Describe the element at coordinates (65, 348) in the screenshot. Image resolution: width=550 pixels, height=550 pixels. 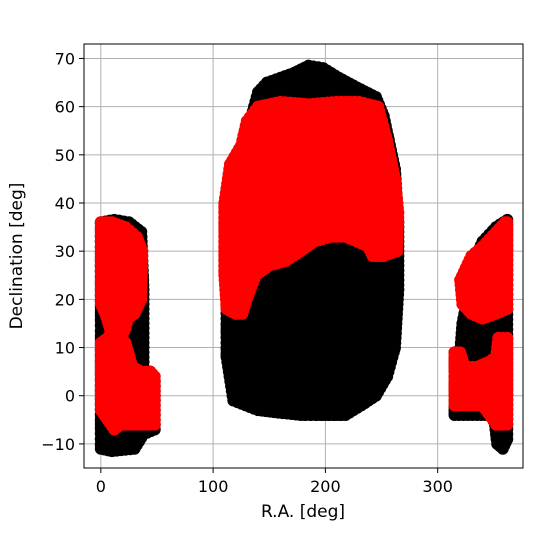
I see `y-tick-label: 10` at that location.